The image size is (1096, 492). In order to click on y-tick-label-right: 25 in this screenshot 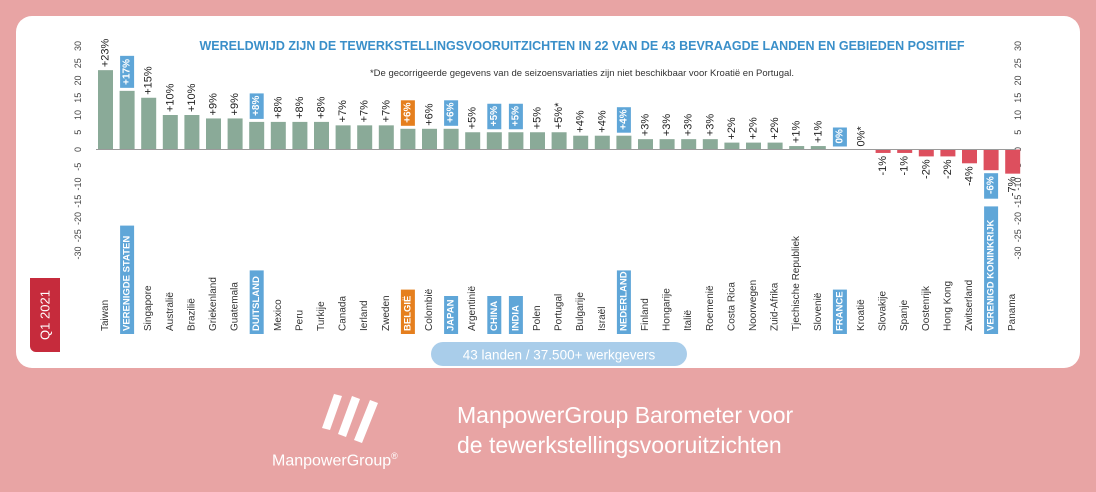, I will do `click(1018, 63)`.